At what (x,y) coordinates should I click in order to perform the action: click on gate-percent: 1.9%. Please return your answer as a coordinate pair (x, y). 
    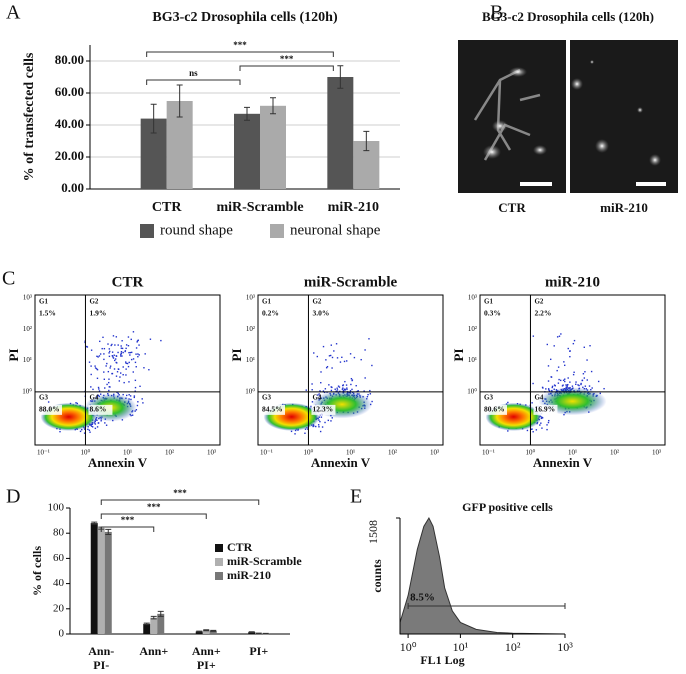
    Looking at the image, I should click on (97, 313).